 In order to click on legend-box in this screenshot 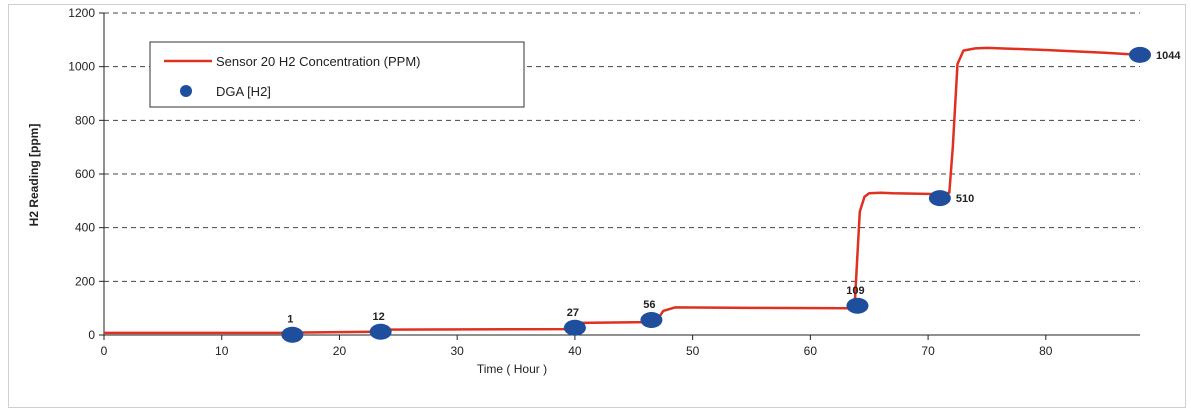, I will do `click(337, 74)`.